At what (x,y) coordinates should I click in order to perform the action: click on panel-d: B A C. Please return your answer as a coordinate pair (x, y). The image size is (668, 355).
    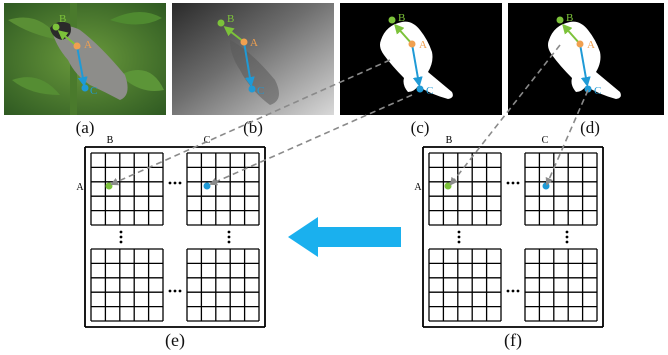
    Looking at the image, I should click on (586, 59).